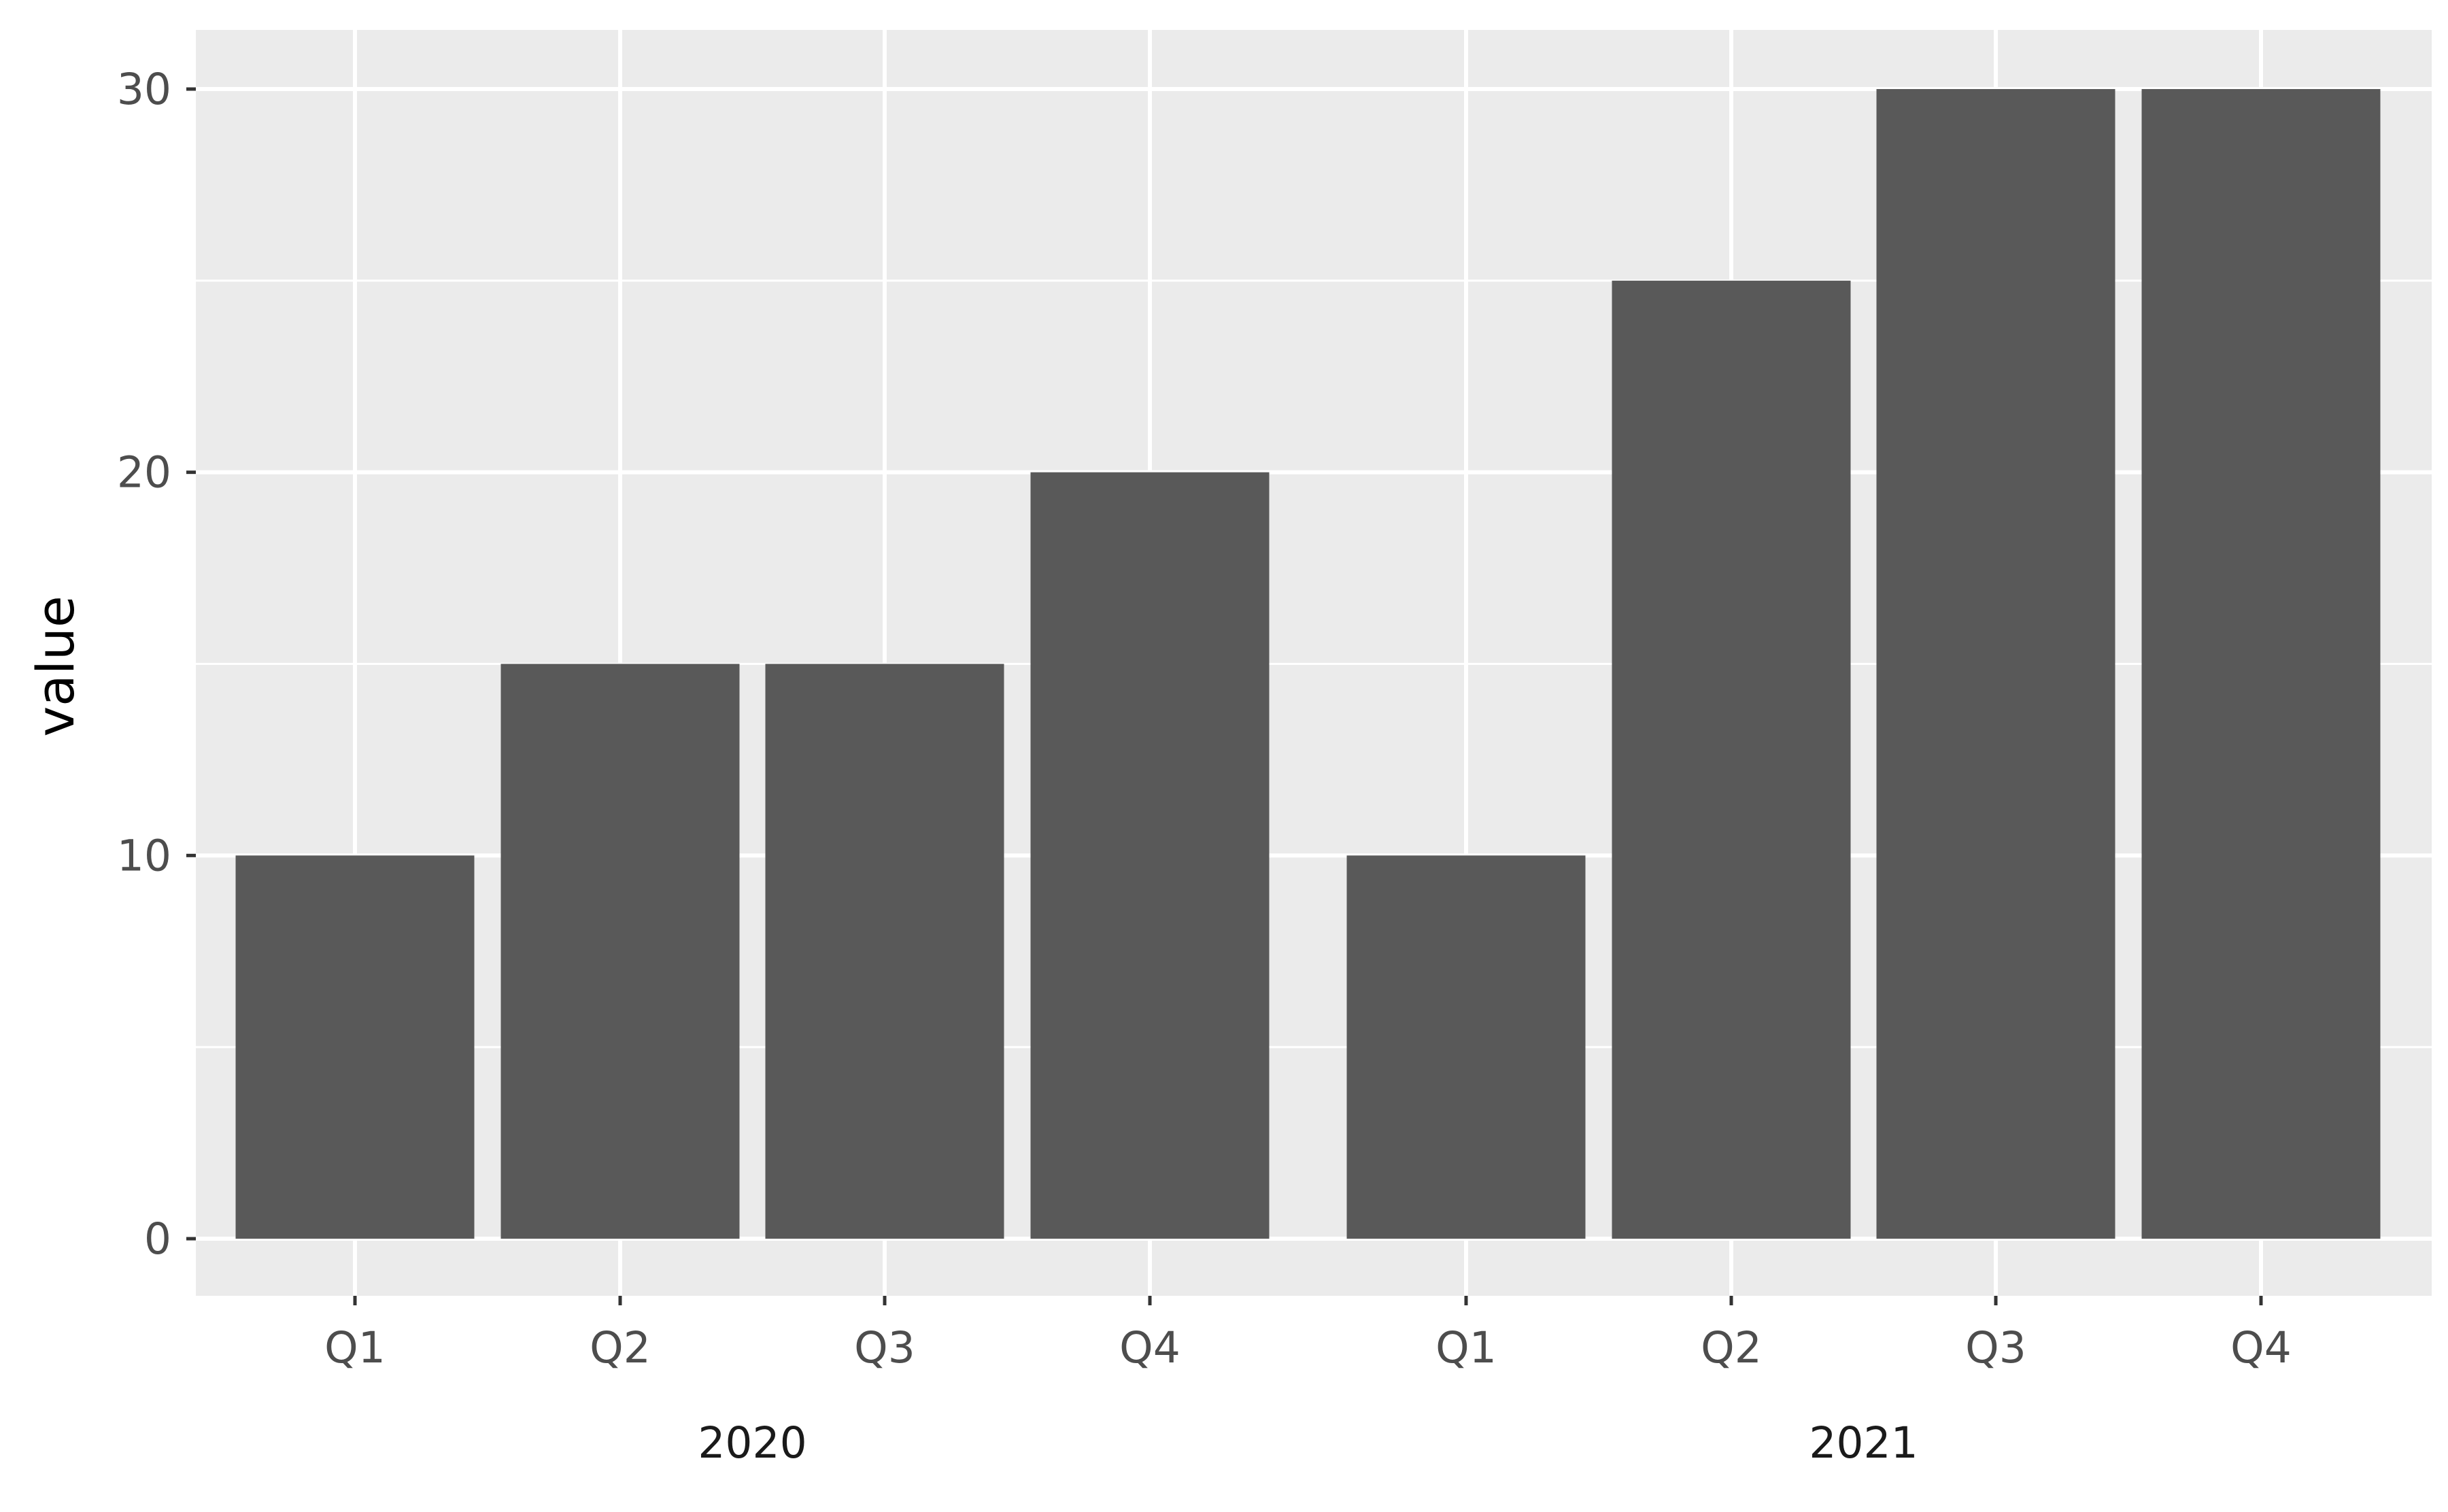 This screenshot has width=2448, height=1512. What do you see at coordinates (885, 951) in the screenshot?
I see `bar-2020-Q3` at bounding box center [885, 951].